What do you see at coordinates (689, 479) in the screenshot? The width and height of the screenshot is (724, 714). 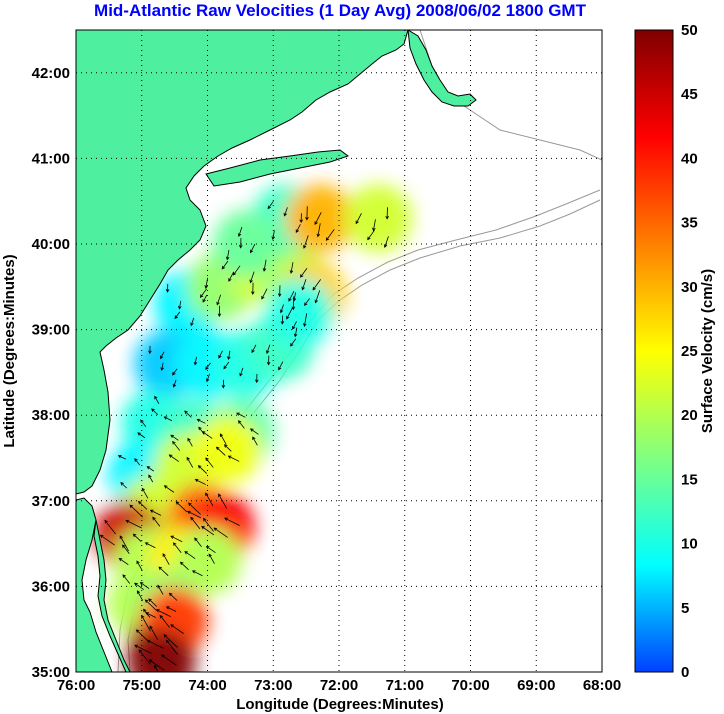 I see `colorbar-tick-label: 15` at bounding box center [689, 479].